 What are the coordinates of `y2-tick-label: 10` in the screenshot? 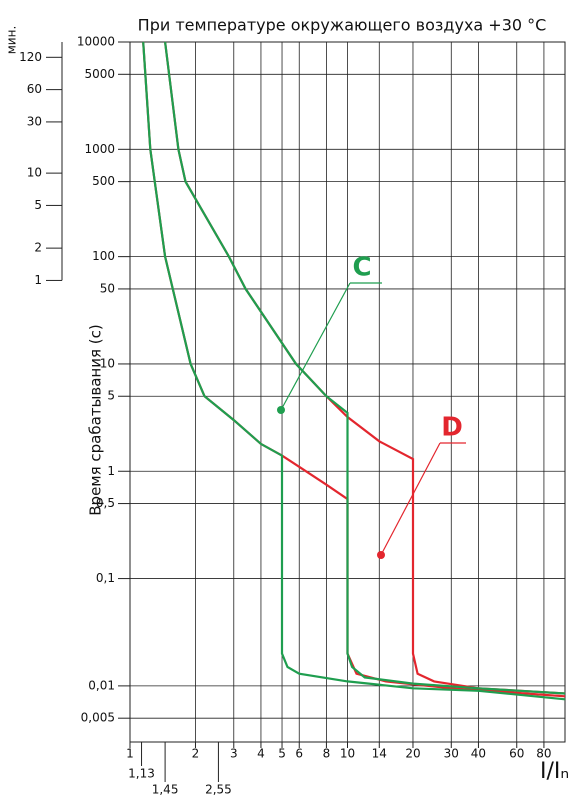 It's located at (34, 173).